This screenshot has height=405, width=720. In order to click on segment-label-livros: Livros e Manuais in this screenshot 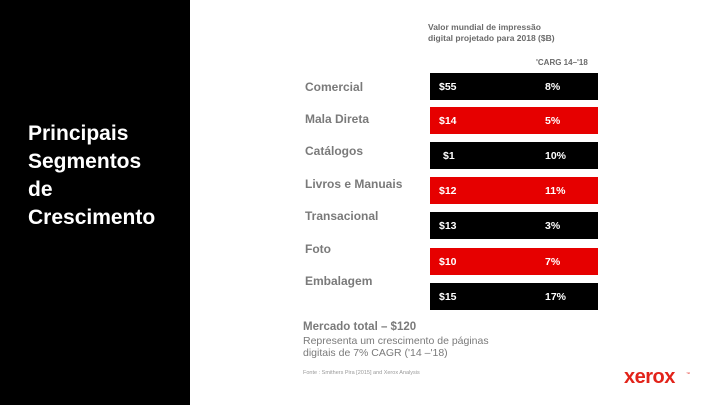, I will do `click(354, 184)`.